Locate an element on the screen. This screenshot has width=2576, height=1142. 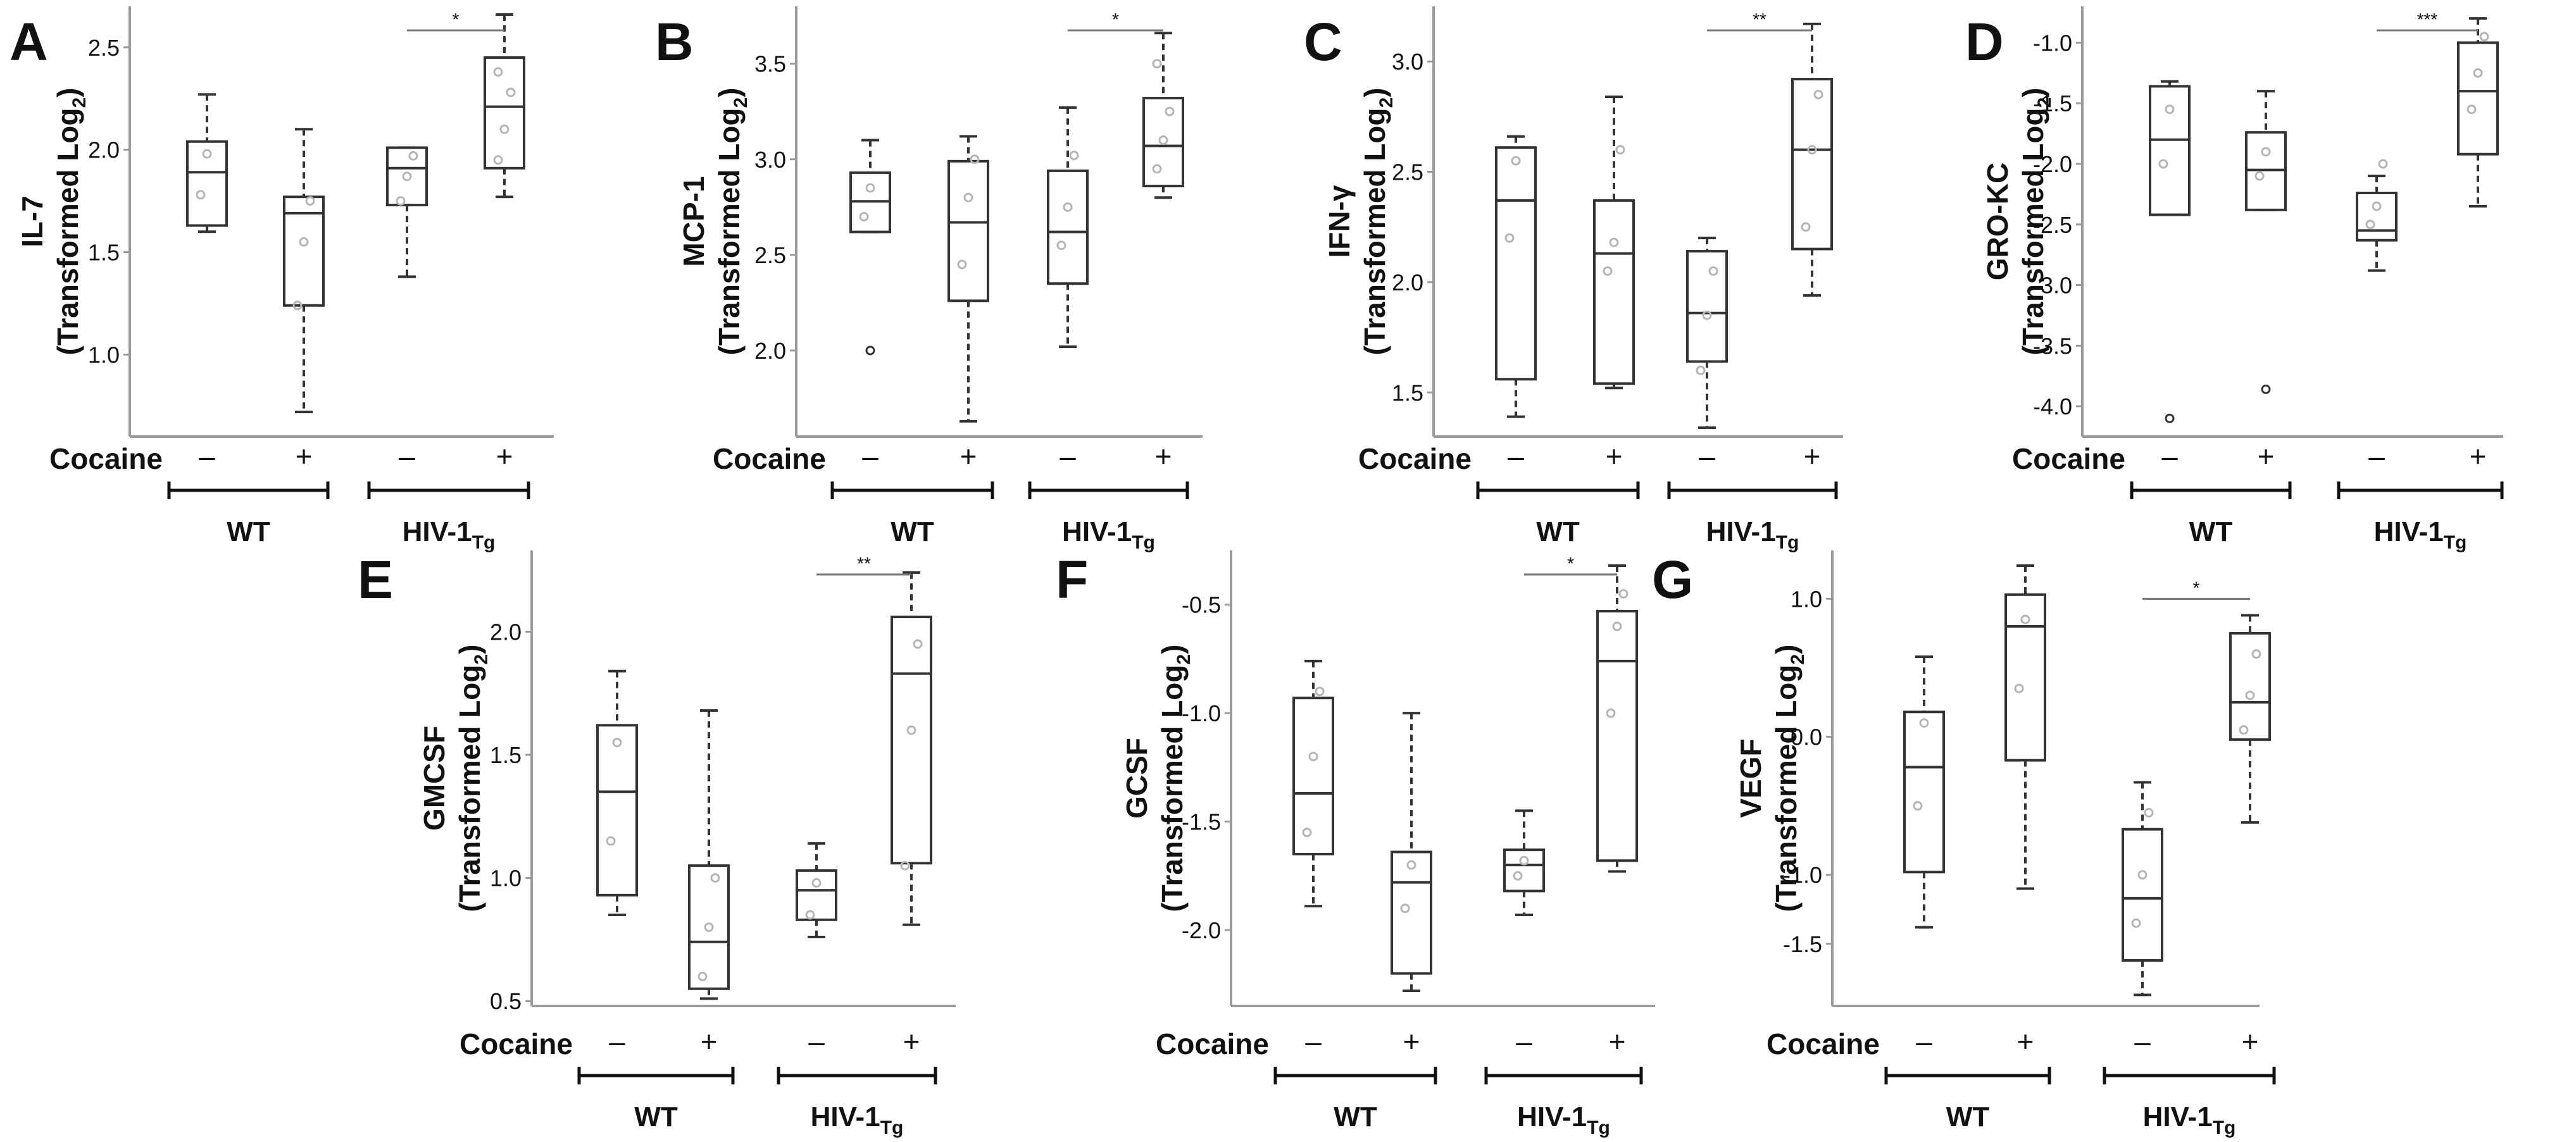
panel-letter: E is located at coordinates (375, 579).